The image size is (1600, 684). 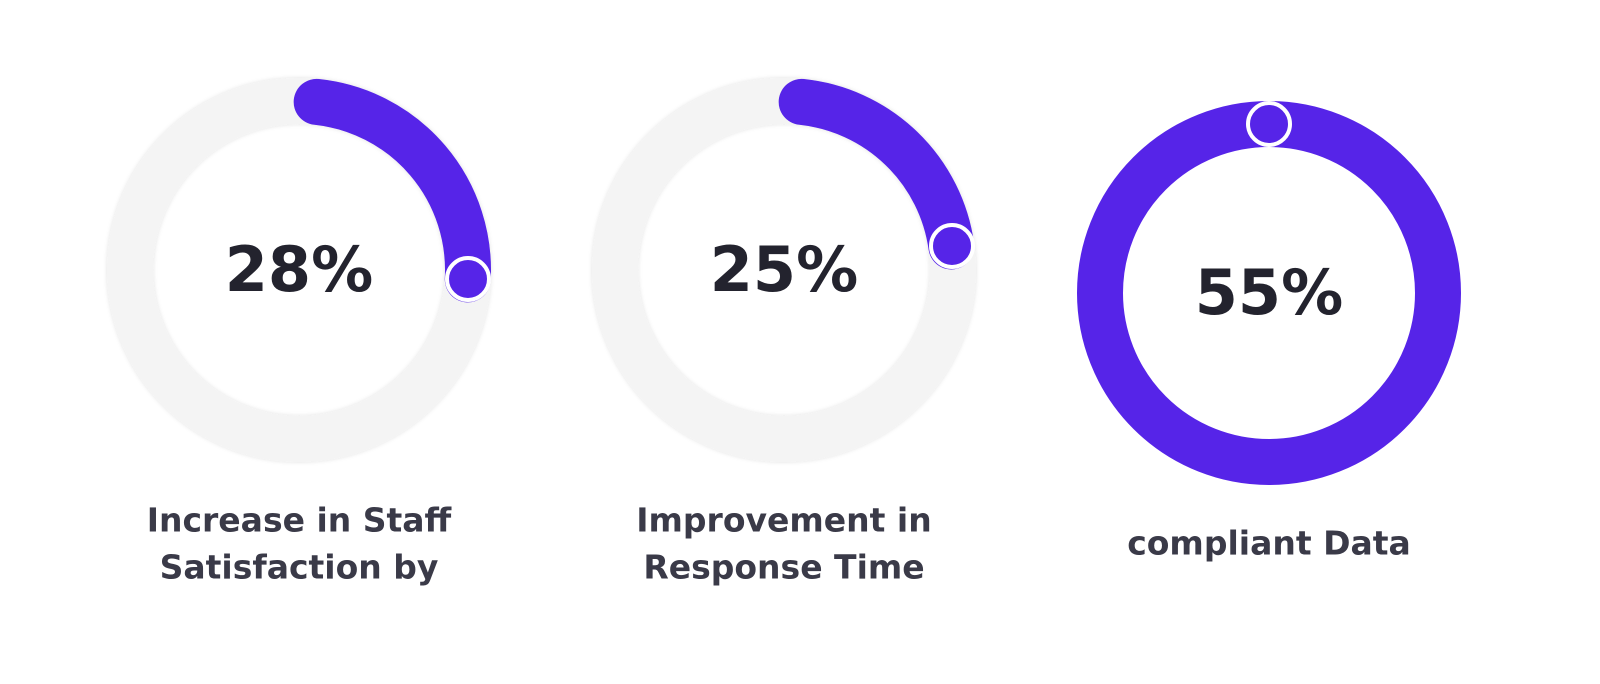 What do you see at coordinates (783, 567) in the screenshot?
I see `gauge-label: Response Time` at bounding box center [783, 567].